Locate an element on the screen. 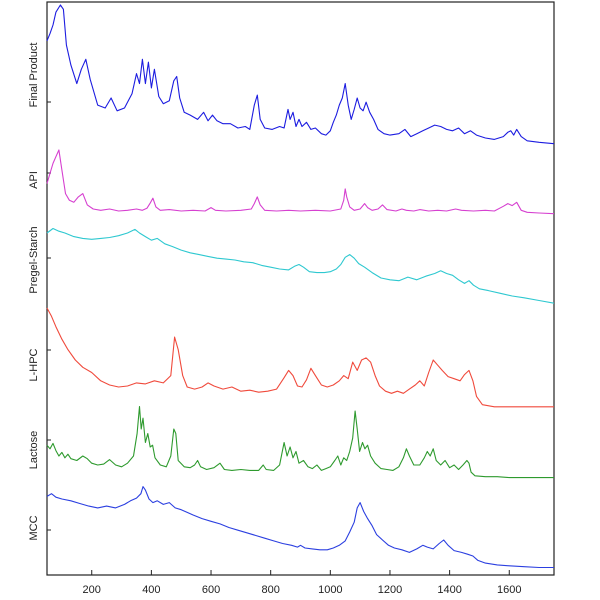  x-tick-label: 1200 is located at coordinates (390, 590).